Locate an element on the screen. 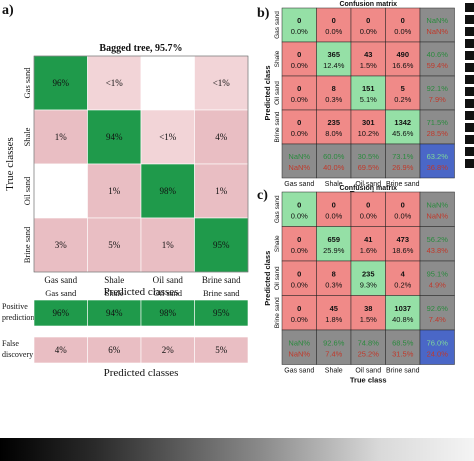  cm-b-ytick: Shale is located at coordinates (277, 58).